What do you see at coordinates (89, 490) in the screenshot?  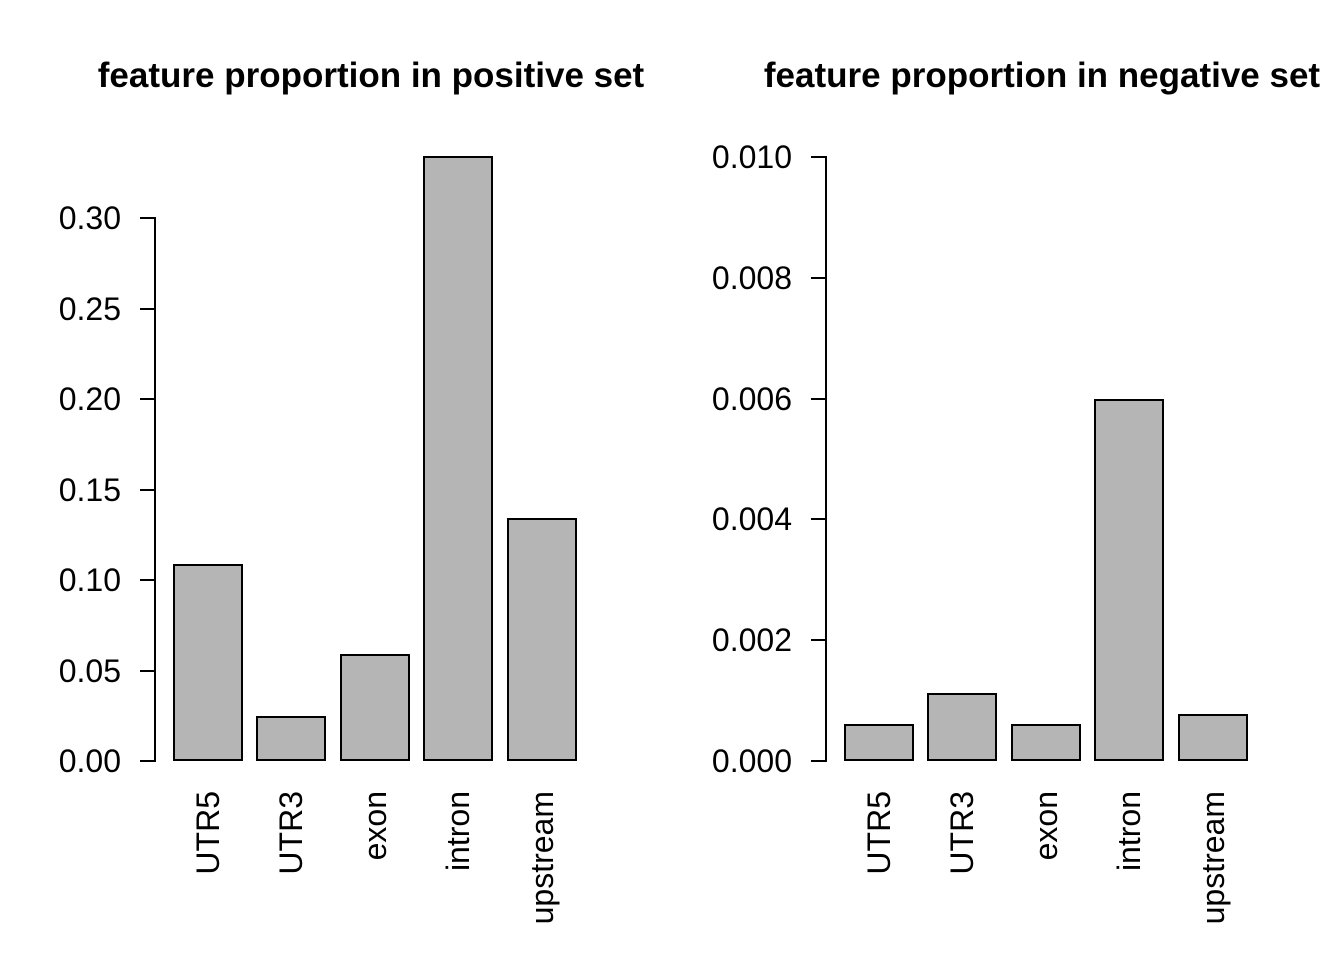 I see `y-tick-label: 0.15` at bounding box center [89, 490].